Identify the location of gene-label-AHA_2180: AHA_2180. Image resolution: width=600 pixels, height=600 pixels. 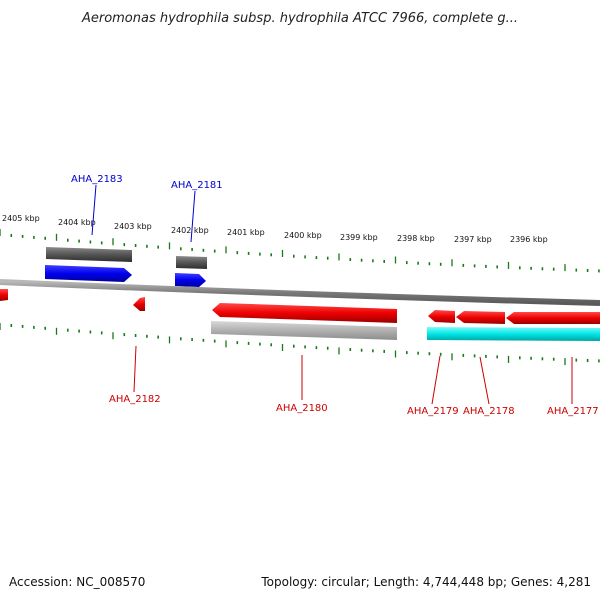
(302, 408).